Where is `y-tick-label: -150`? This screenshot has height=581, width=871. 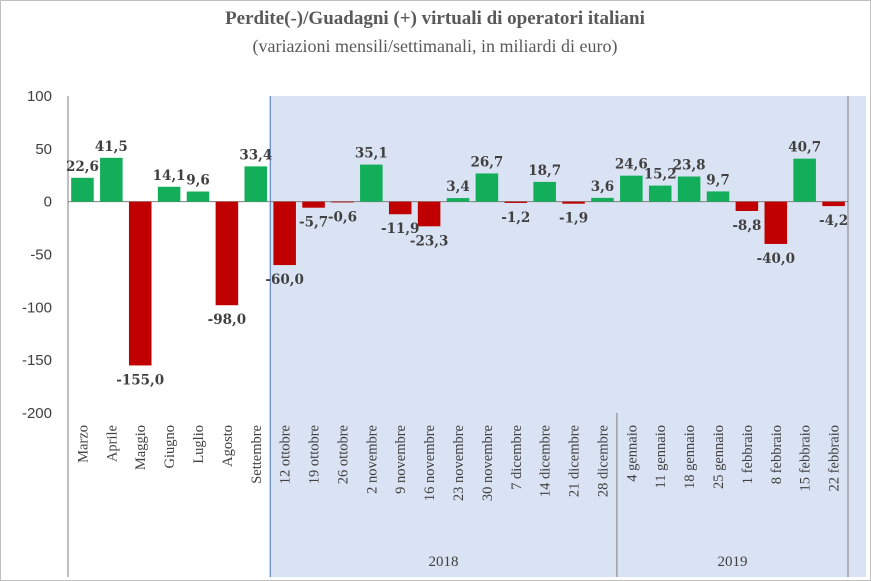
y-tick-label: -150 is located at coordinates (37, 360).